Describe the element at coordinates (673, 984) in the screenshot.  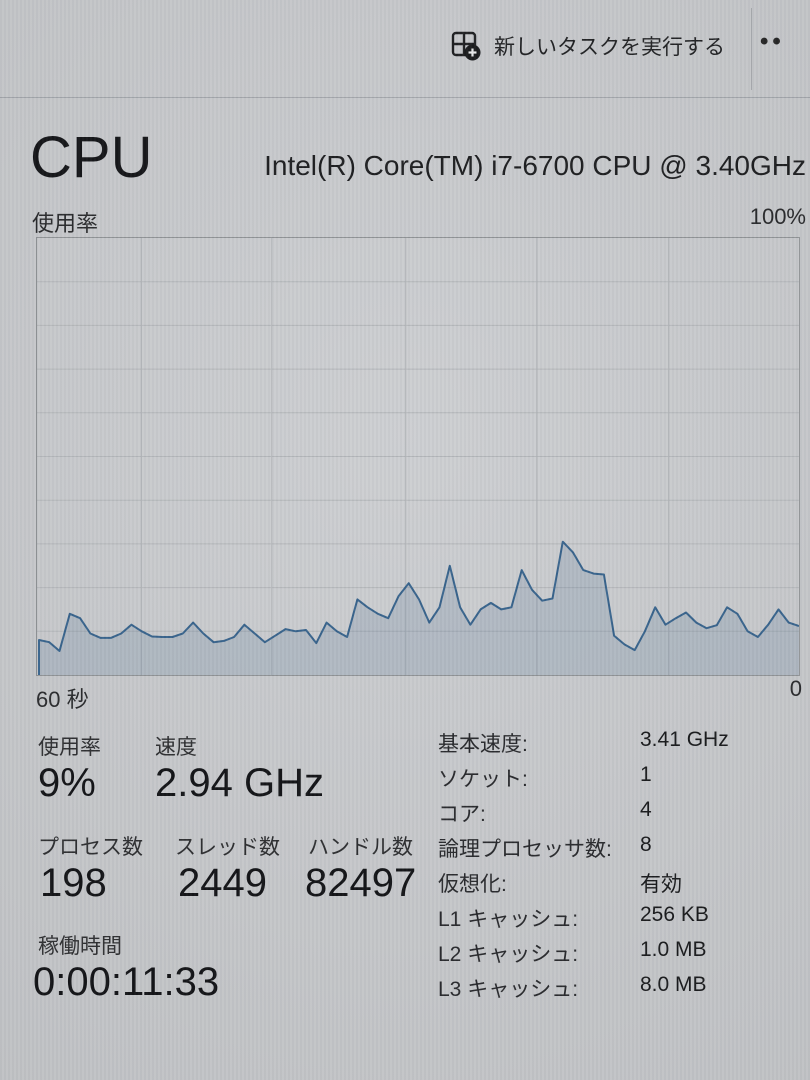
I see `l3-cache-value: 8.0 MB` at that location.